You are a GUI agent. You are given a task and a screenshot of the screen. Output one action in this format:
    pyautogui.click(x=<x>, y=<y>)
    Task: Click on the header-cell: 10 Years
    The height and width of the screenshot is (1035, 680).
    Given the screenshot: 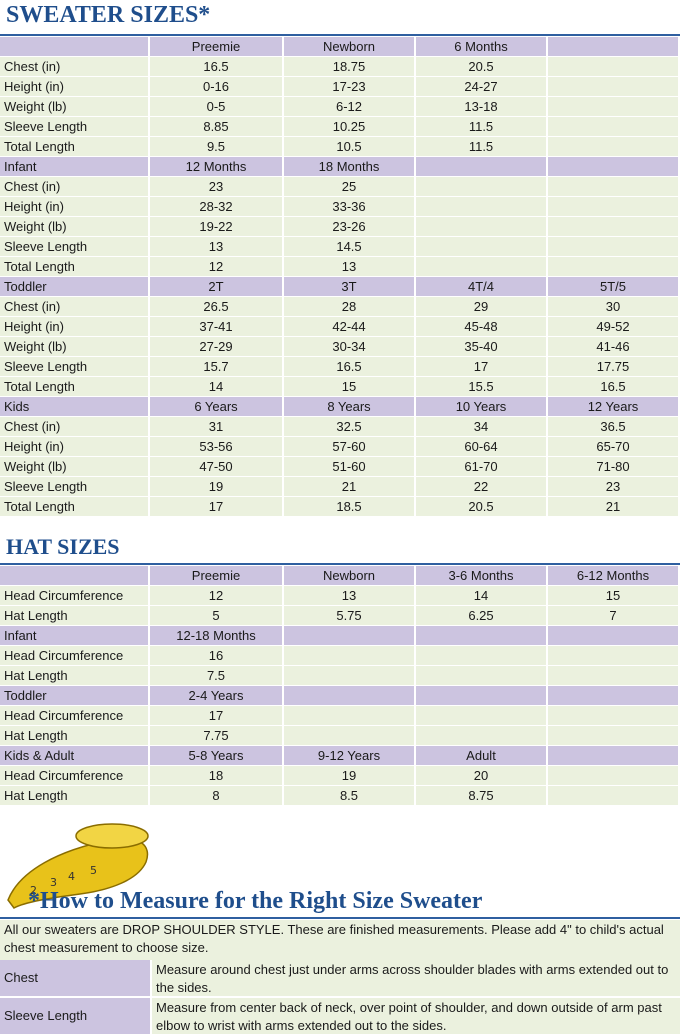 What is the action you would take?
    pyautogui.click(x=481, y=406)
    